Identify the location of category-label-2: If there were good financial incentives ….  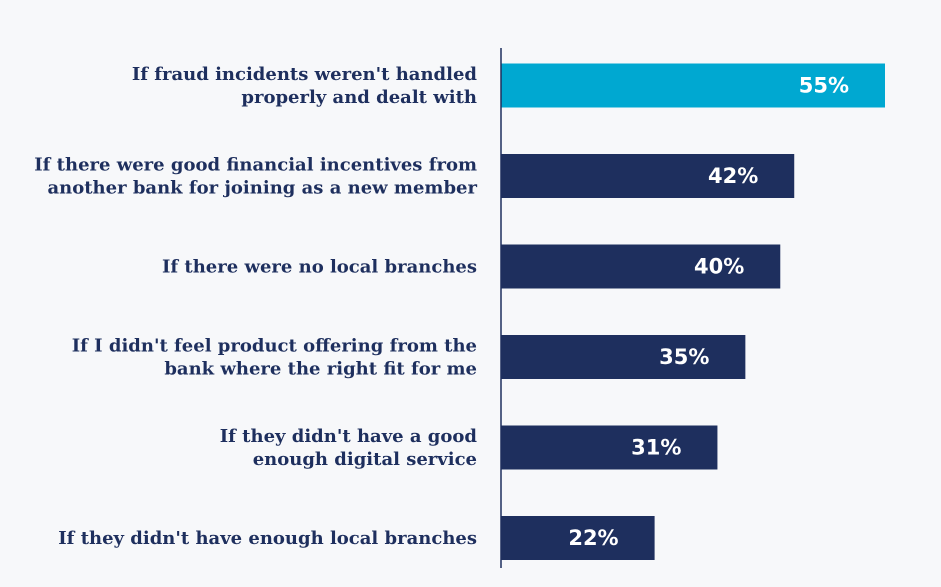
(255, 177).